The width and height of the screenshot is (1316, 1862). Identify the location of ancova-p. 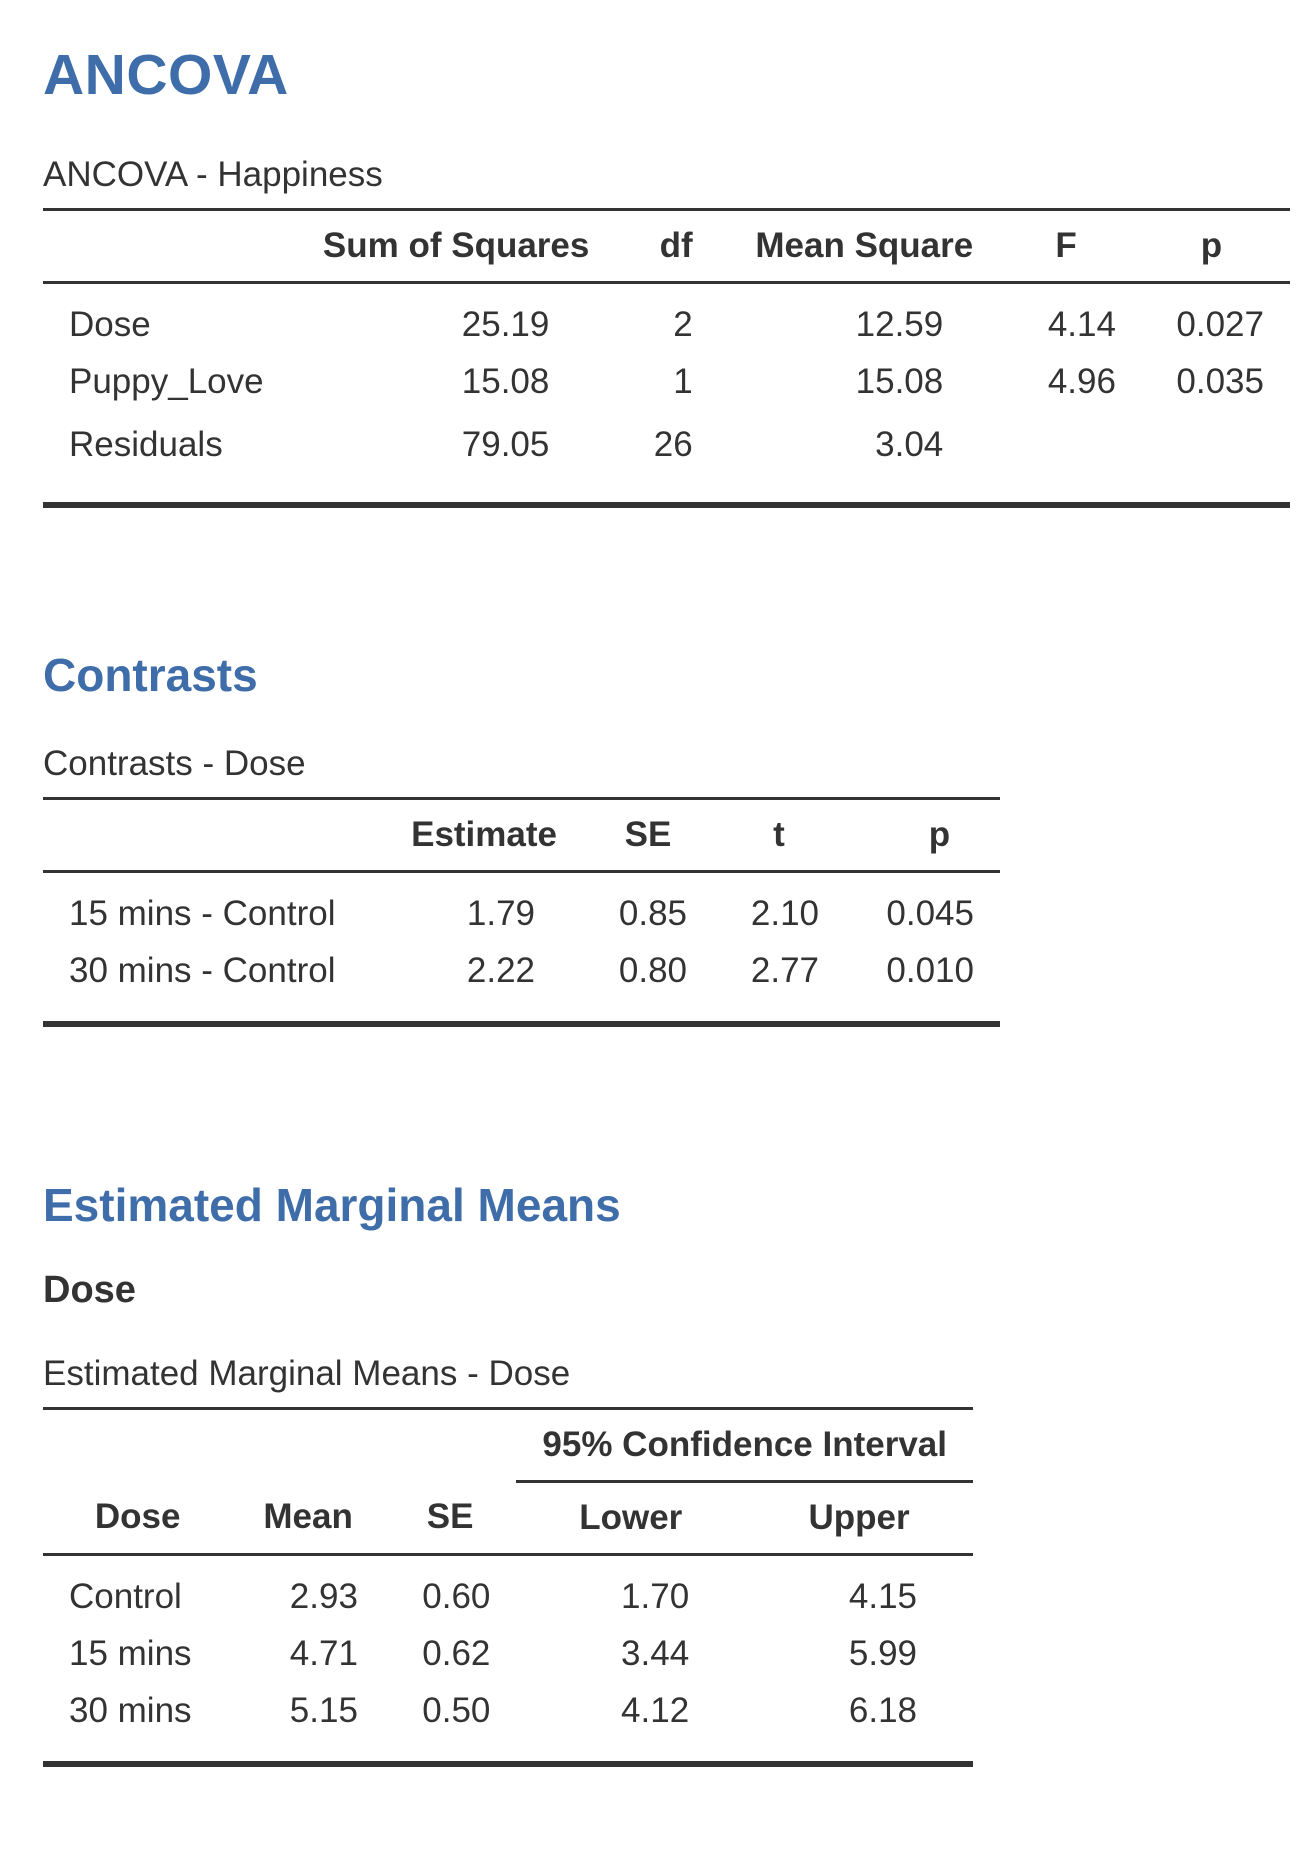
(1211, 445).